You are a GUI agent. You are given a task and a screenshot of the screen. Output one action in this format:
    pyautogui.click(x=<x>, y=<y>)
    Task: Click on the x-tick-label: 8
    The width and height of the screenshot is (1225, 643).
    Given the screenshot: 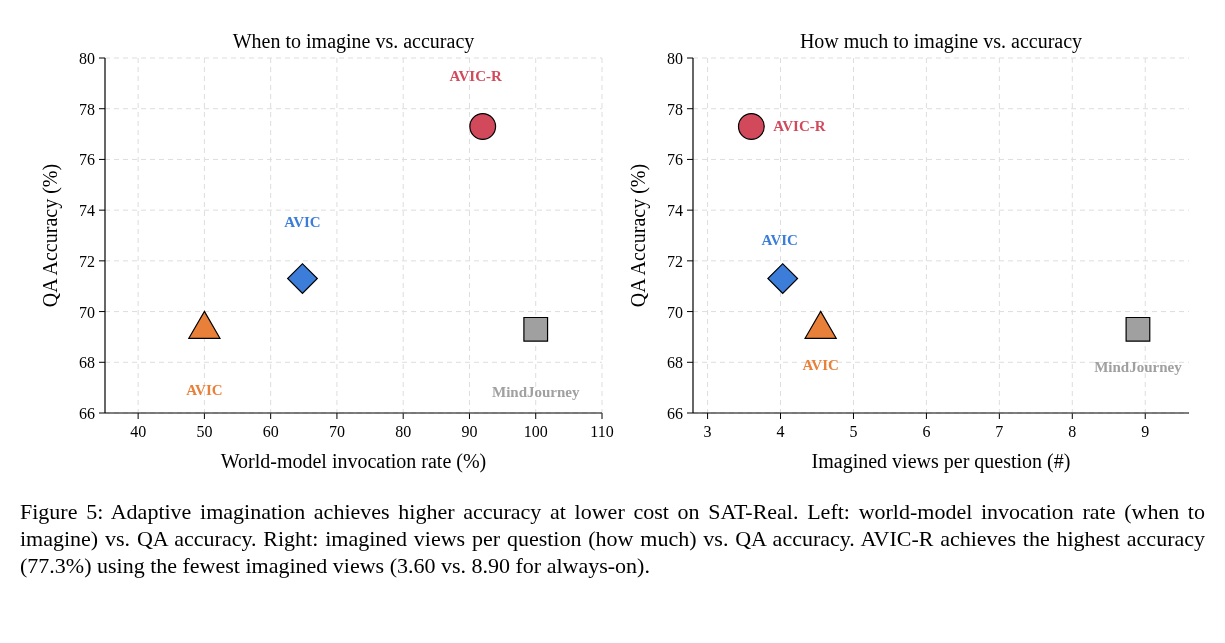 What is the action you would take?
    pyautogui.click(x=1072, y=431)
    